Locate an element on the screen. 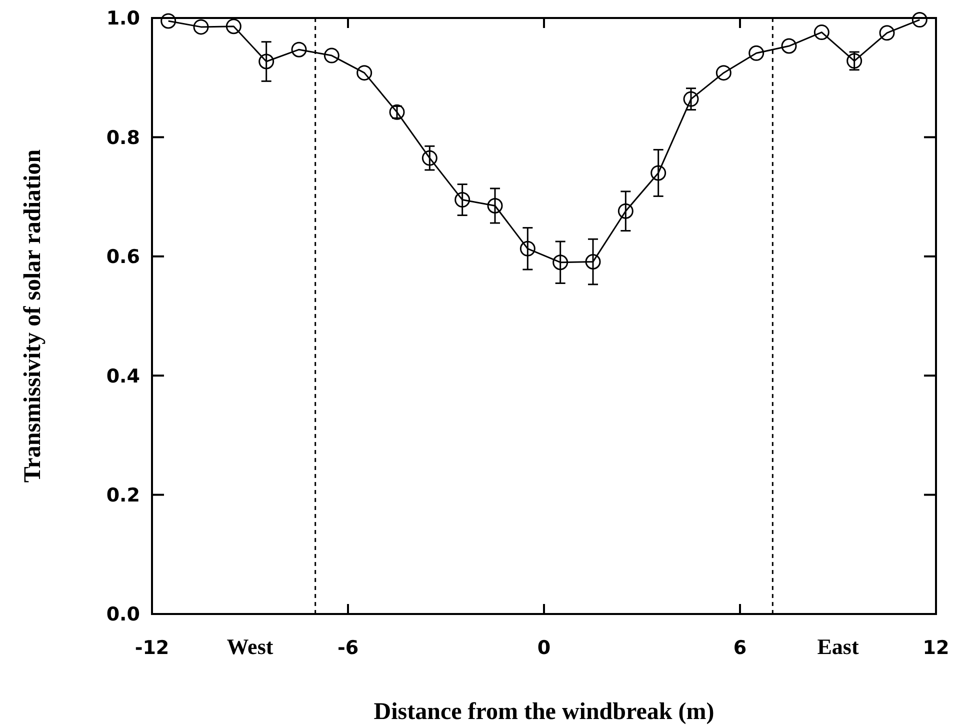  text: East is located at coordinates (838, 646).